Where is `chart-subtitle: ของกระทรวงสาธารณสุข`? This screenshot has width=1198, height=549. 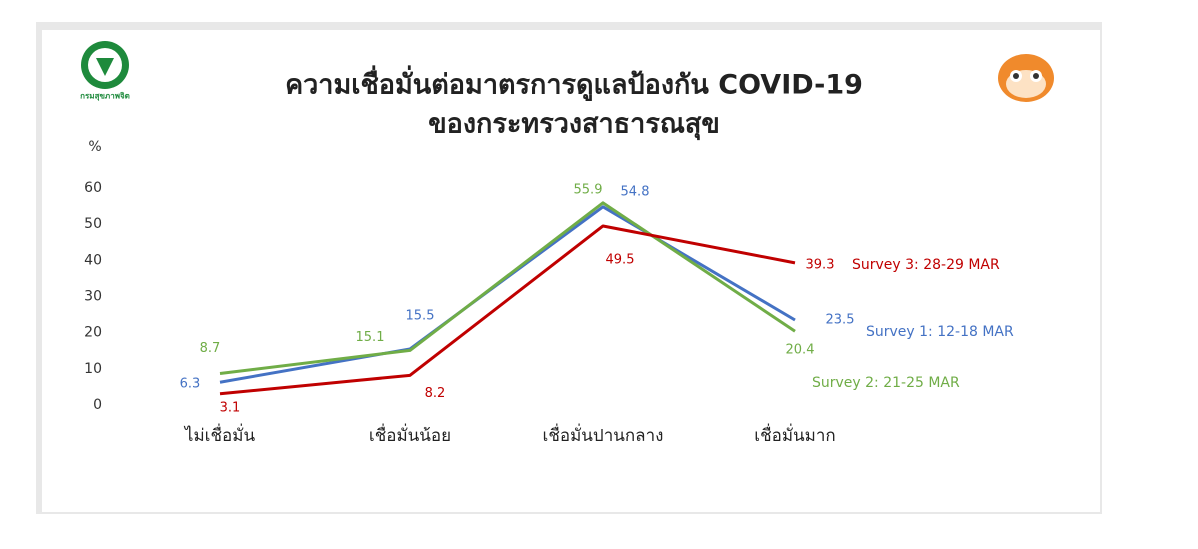
chart-subtitle: ของกระทรวงสาธารณสุข is located at coordinates (574, 125).